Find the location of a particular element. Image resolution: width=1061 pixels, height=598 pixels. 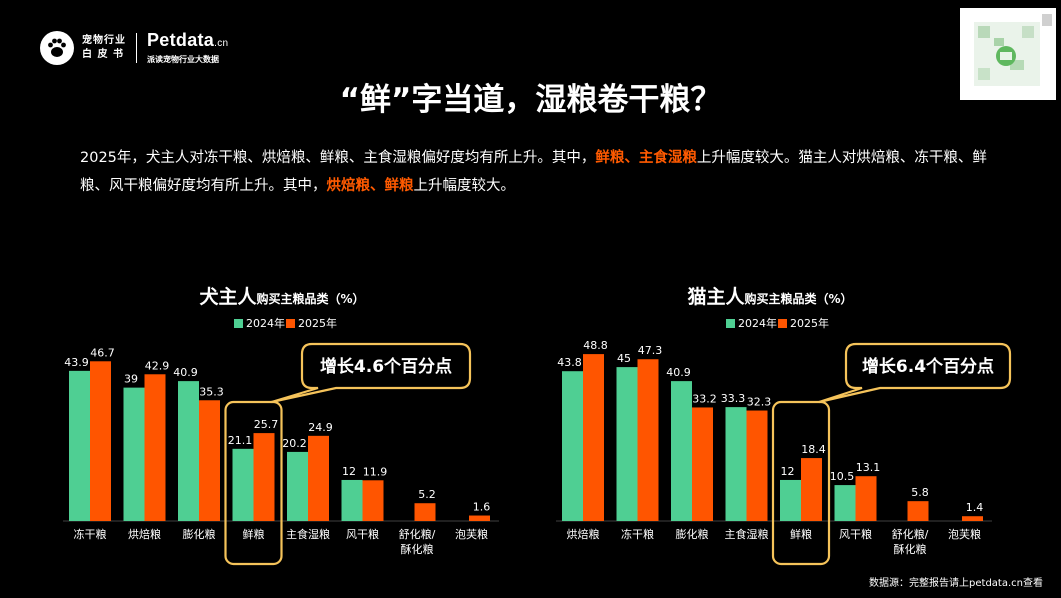

data-label-2025: 11.9 is located at coordinates (375, 471).